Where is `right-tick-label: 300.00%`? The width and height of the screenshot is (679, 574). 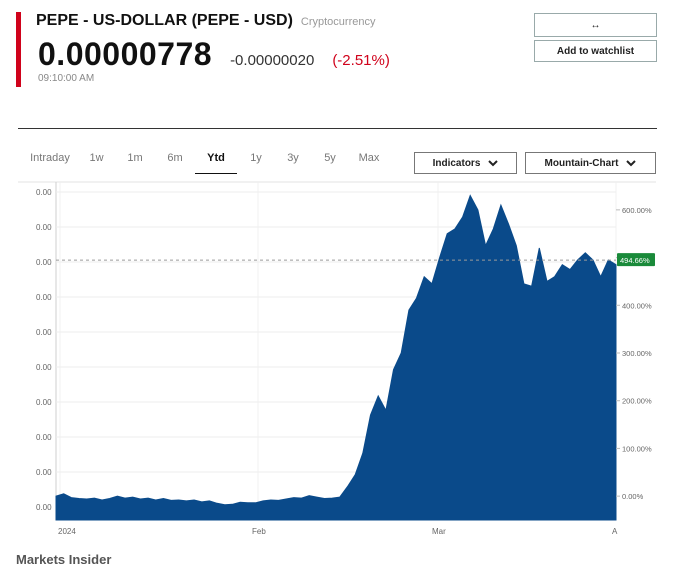
right-tick-label: 300.00% is located at coordinates (637, 353).